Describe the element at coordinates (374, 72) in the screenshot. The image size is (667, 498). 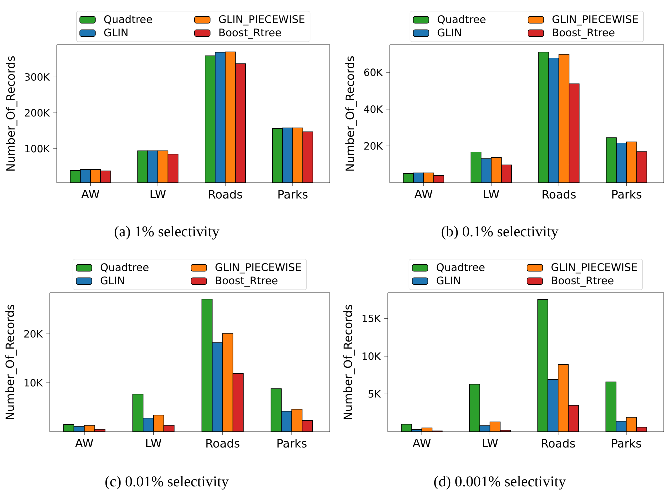
I see `y-tick-label: 60K` at that location.